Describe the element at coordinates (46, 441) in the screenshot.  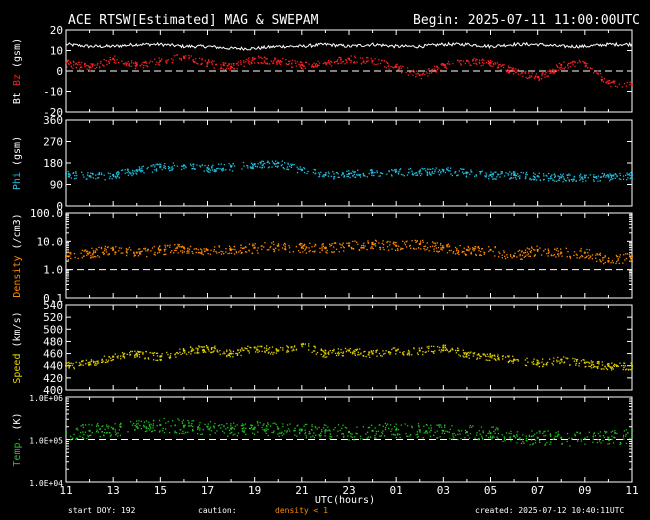
I see `y-tick-label: 1.0E+05` at that location.